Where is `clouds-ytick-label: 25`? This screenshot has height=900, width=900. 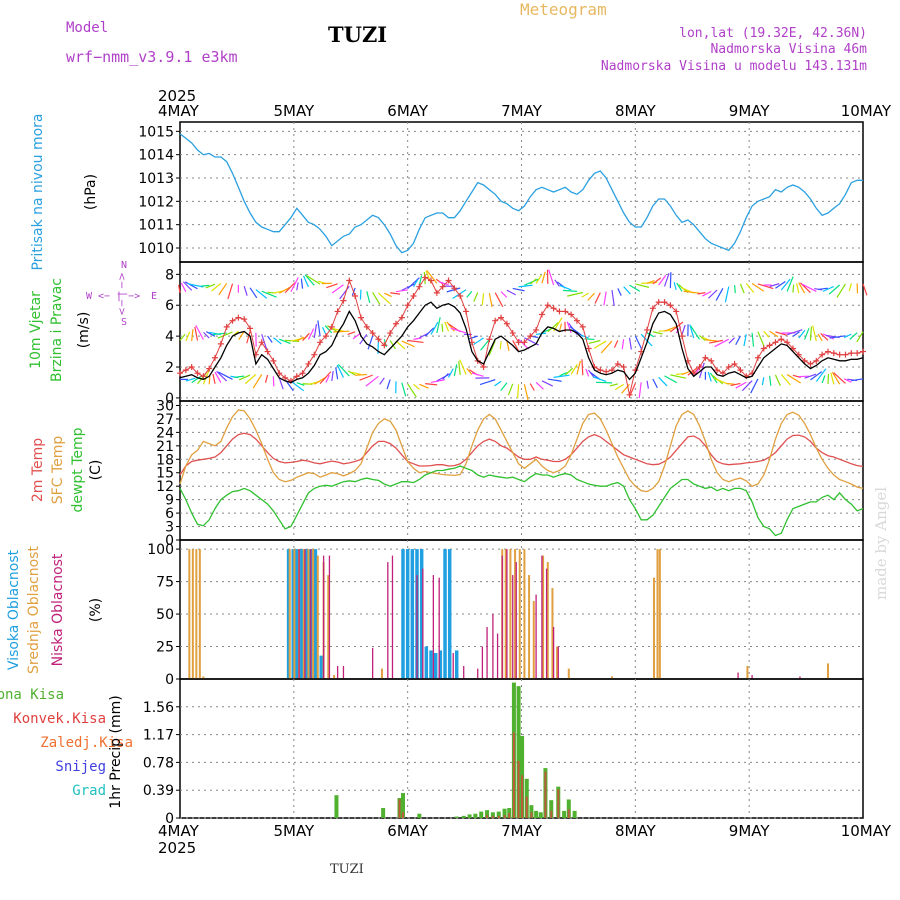 clouds-ytick-label: 25 is located at coordinates (165, 648).